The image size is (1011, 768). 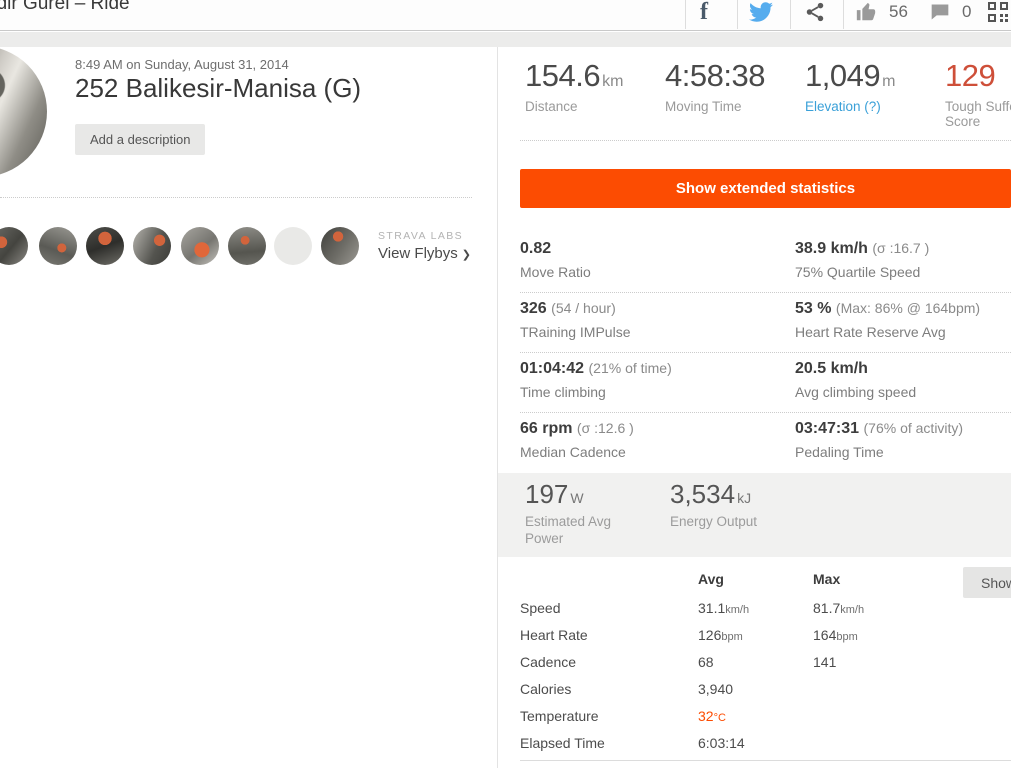 I want to click on stat-pedaling-time: 03:47:31 (76% of activity) Pedaling Time, so click(x=879, y=440).